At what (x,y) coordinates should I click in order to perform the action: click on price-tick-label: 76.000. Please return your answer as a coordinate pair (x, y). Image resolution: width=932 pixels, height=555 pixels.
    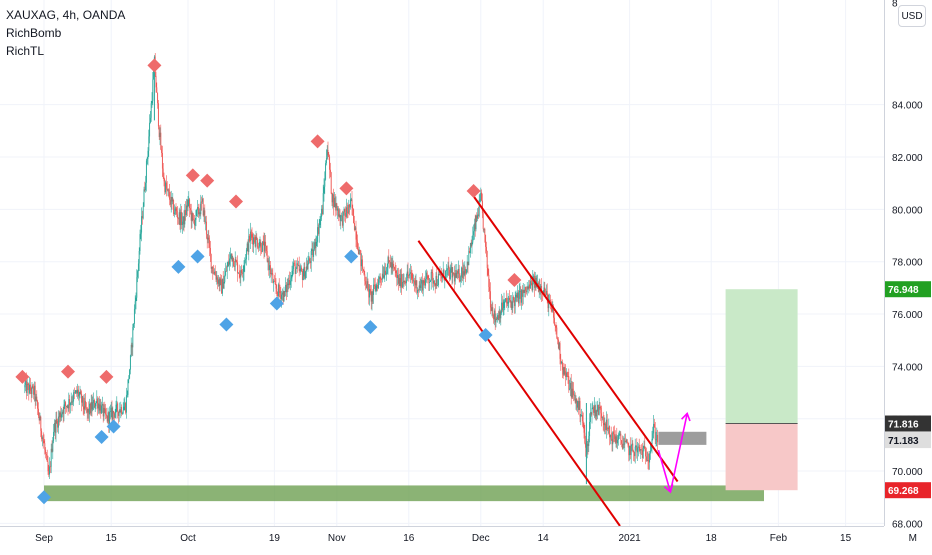
    Looking at the image, I should click on (907, 315).